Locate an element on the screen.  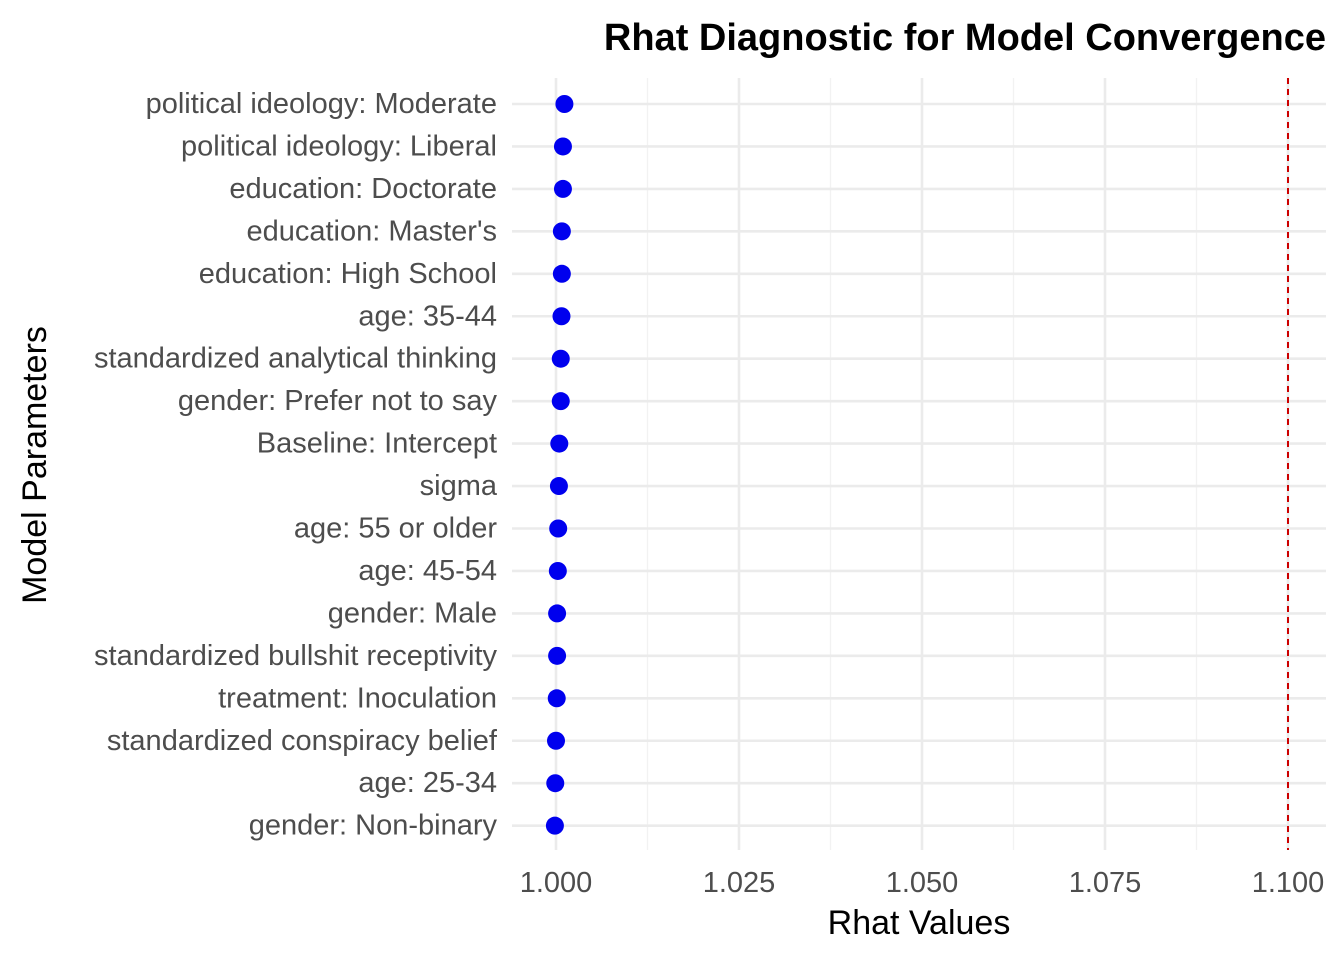
y-tick-label: age: 45-54 is located at coordinates (427, 571).